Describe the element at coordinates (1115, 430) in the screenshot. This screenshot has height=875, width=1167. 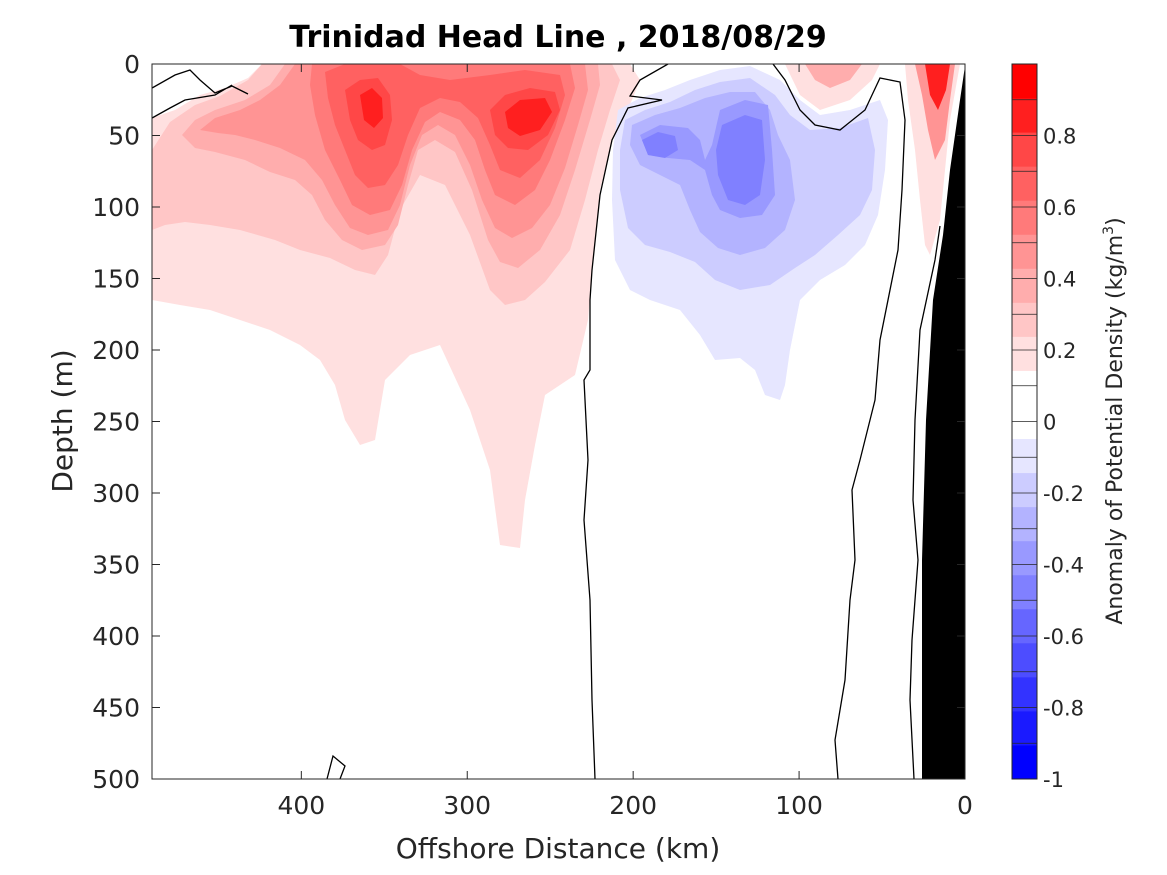
I see `colorbar-label-text: Anomaly of Potential Density (kg/m` at that location.